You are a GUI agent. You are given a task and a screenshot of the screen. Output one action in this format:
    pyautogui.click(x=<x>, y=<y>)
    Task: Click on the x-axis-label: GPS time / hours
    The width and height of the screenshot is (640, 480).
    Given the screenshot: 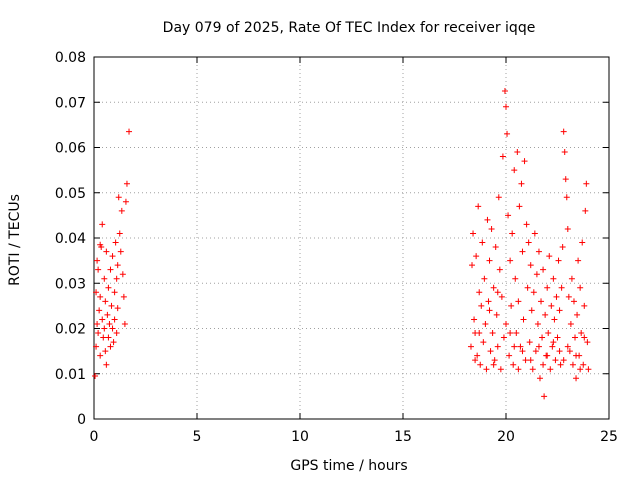 What is the action you would take?
    pyautogui.click(x=348, y=466)
    